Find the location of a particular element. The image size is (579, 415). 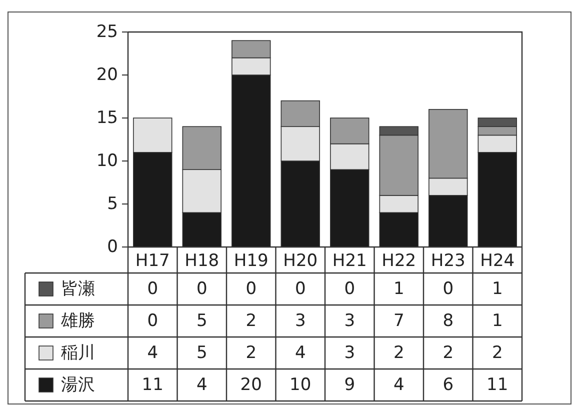

x-tick-label: H19 is located at coordinates (251, 261).